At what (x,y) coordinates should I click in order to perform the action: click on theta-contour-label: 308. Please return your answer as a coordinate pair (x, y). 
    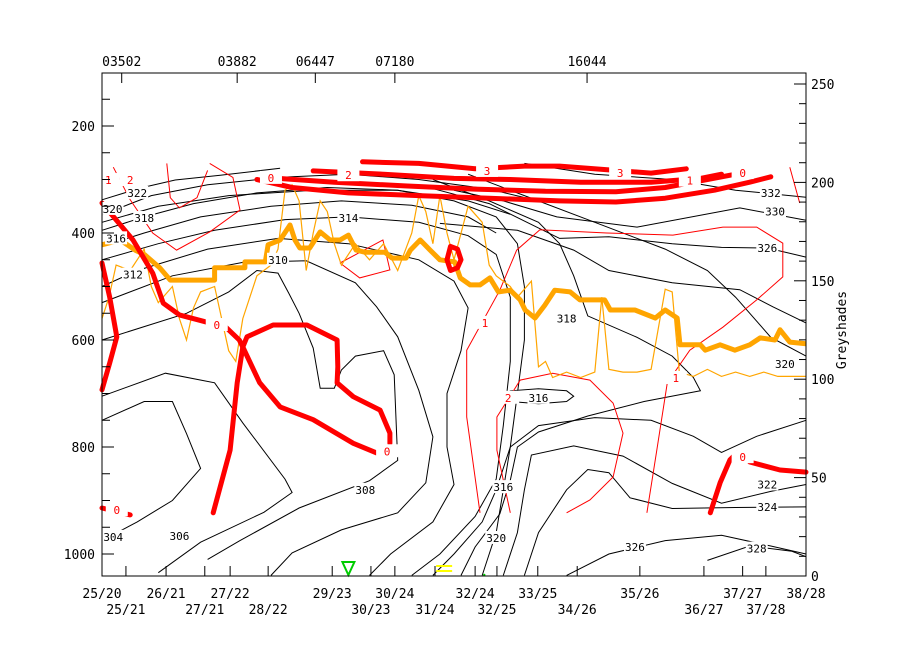
    Looking at the image, I should click on (365, 490).